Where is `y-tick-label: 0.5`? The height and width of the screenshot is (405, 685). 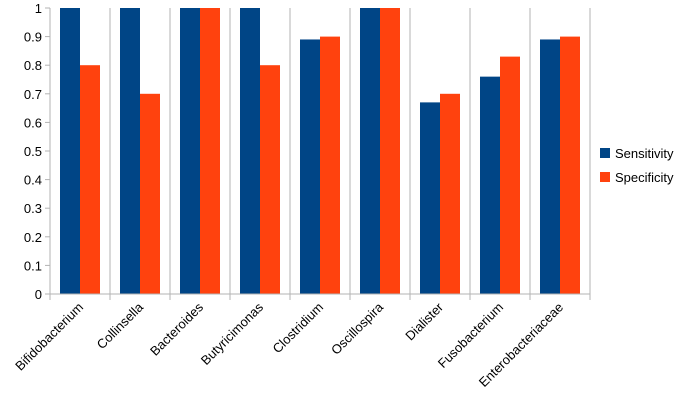 y-tick-label: 0.5 is located at coordinates (33, 151).